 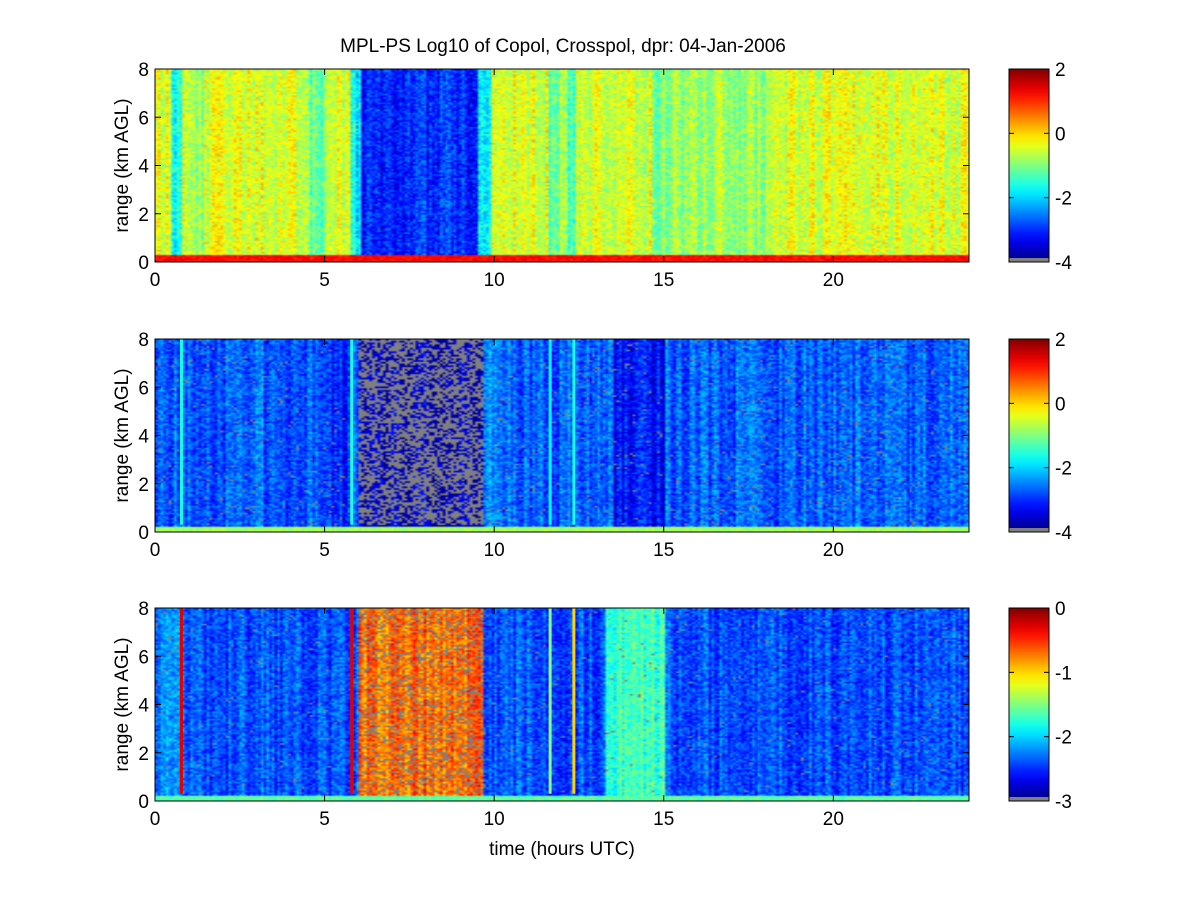 What do you see at coordinates (562, 849) in the screenshot?
I see `xlabel: time (hours UTC)` at bounding box center [562, 849].